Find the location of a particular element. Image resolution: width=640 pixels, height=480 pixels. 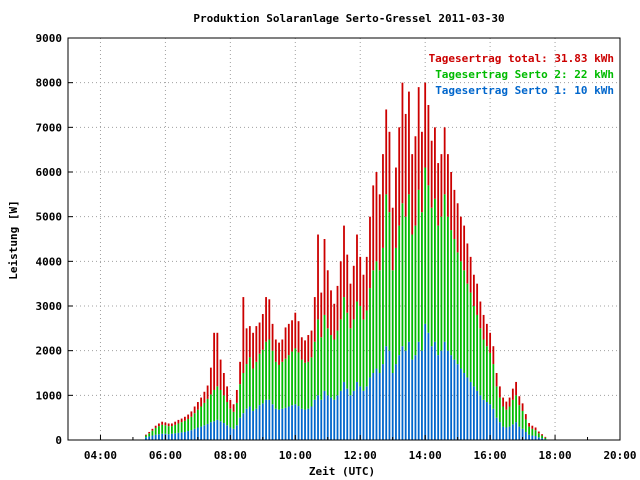

x-tick-label: 10:00 is located at coordinates (295, 455).